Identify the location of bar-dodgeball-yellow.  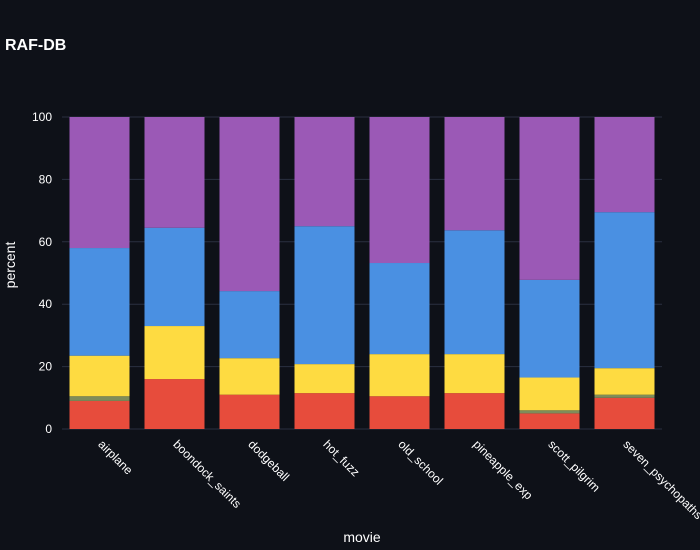
(249, 376).